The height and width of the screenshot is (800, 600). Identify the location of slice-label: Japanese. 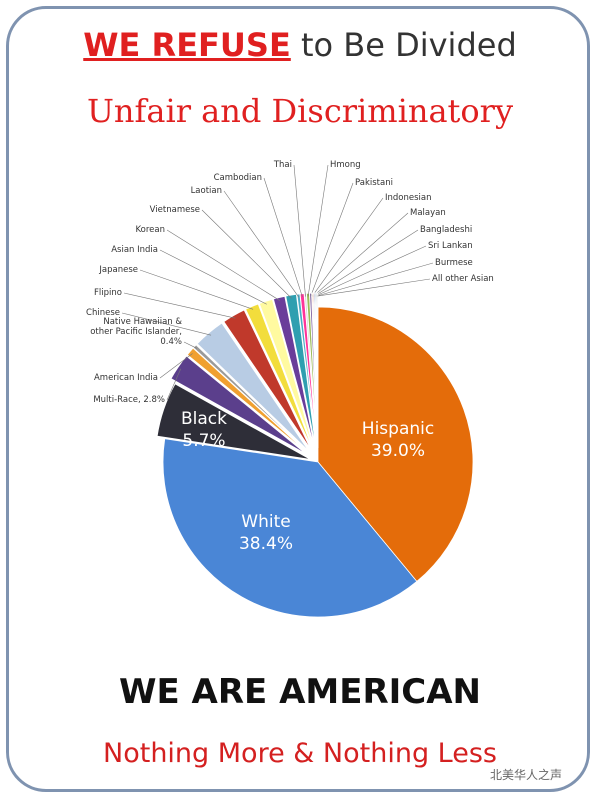
(118, 270).